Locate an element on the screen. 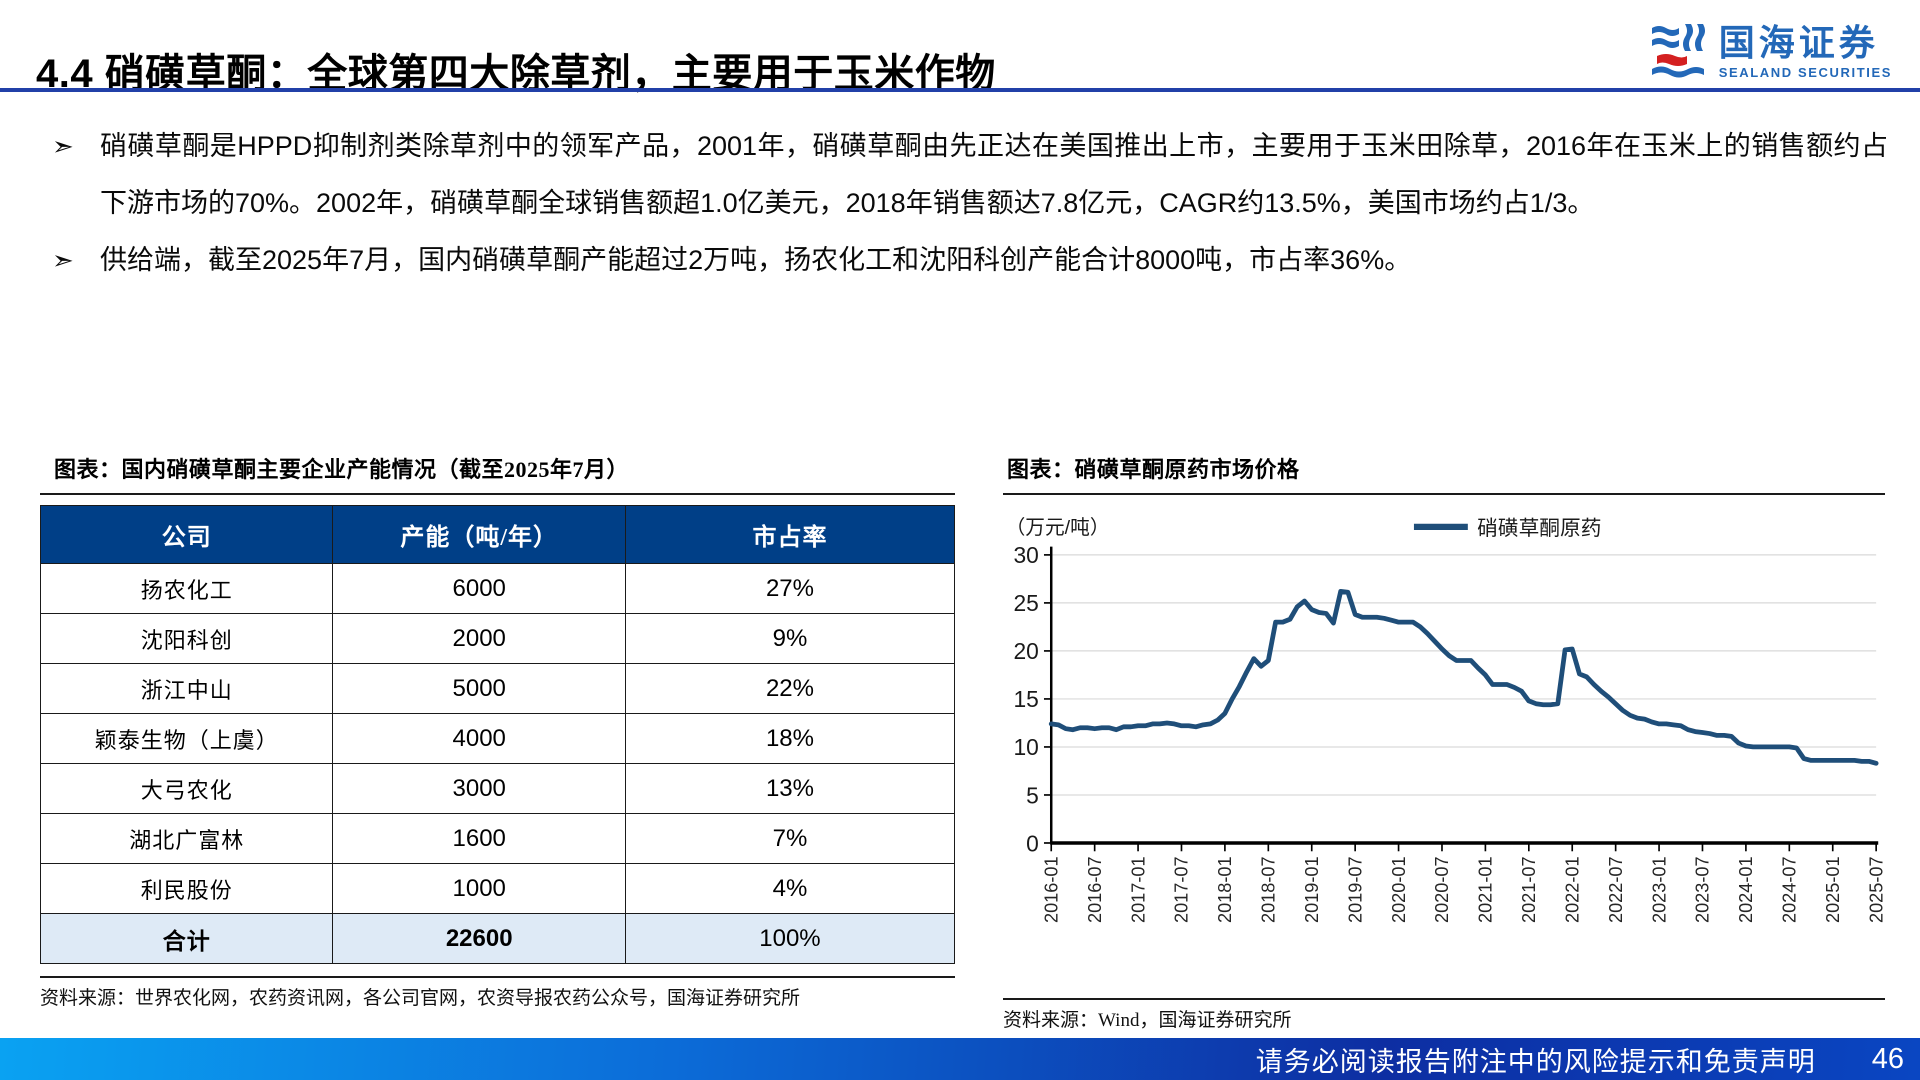  svg-text: 15 is located at coordinates (1025, 699).